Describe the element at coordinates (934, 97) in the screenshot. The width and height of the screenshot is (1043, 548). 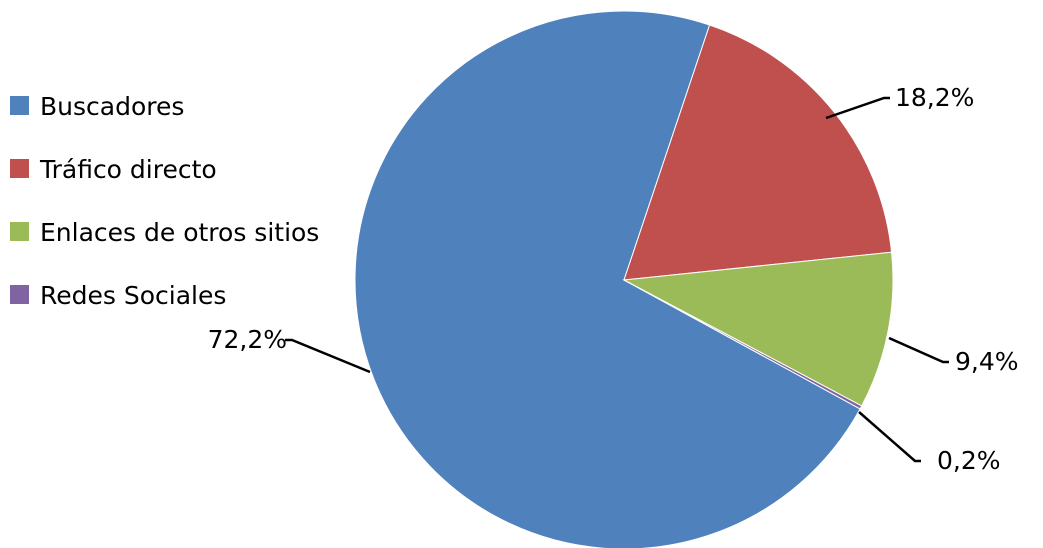
I see `data-label: 18,2%` at that location.